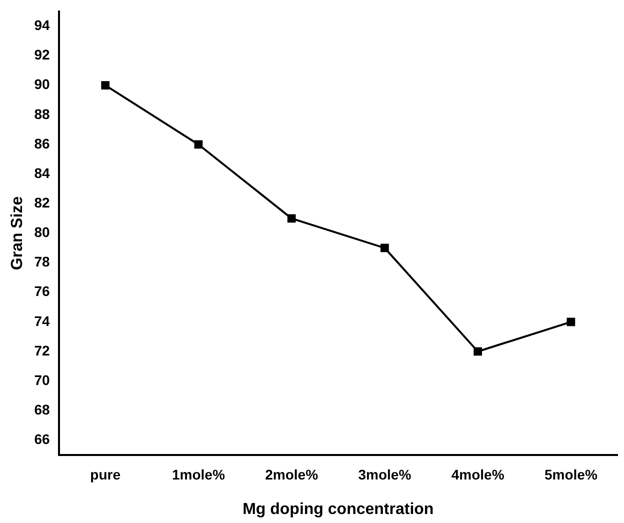 The height and width of the screenshot is (523, 624). What do you see at coordinates (42, 172) in the screenshot?
I see `y-tick-label: 84` at bounding box center [42, 172].